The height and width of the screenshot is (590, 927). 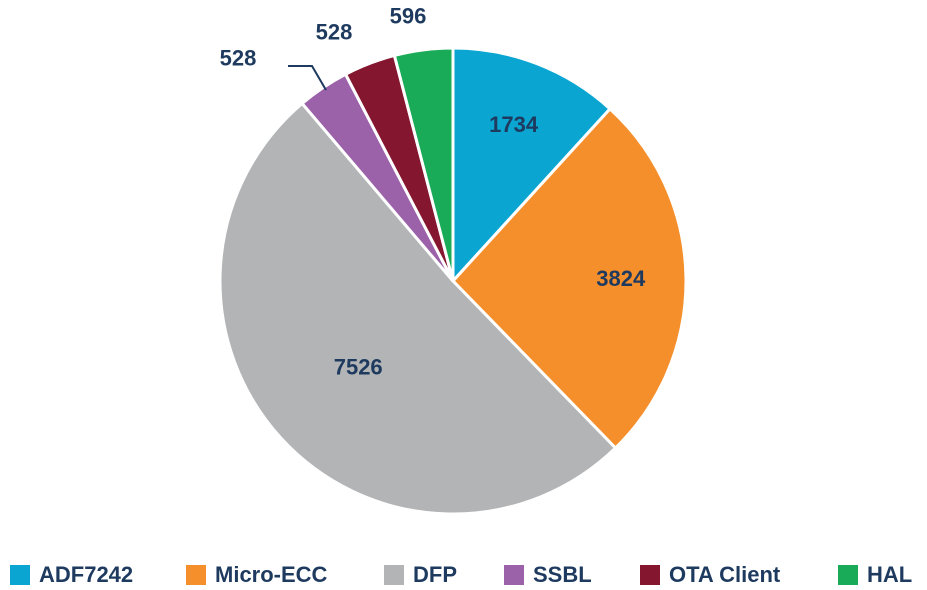 What do you see at coordinates (271, 574) in the screenshot?
I see `legend-label-micro-ecc: Micro-ECC` at bounding box center [271, 574].